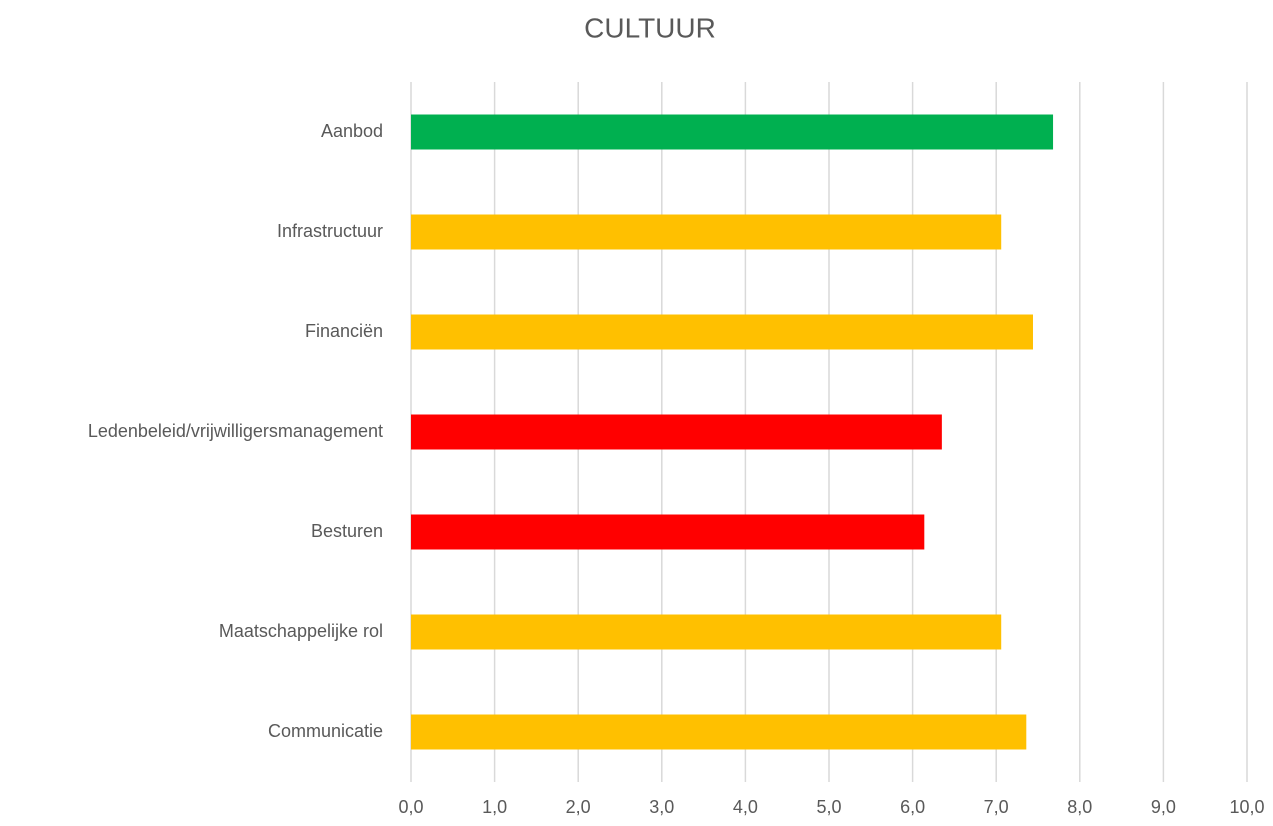 The height and width of the screenshot is (826, 1273). What do you see at coordinates (1079, 807) in the screenshot?
I see `x-tick-label: 8,0` at bounding box center [1079, 807].